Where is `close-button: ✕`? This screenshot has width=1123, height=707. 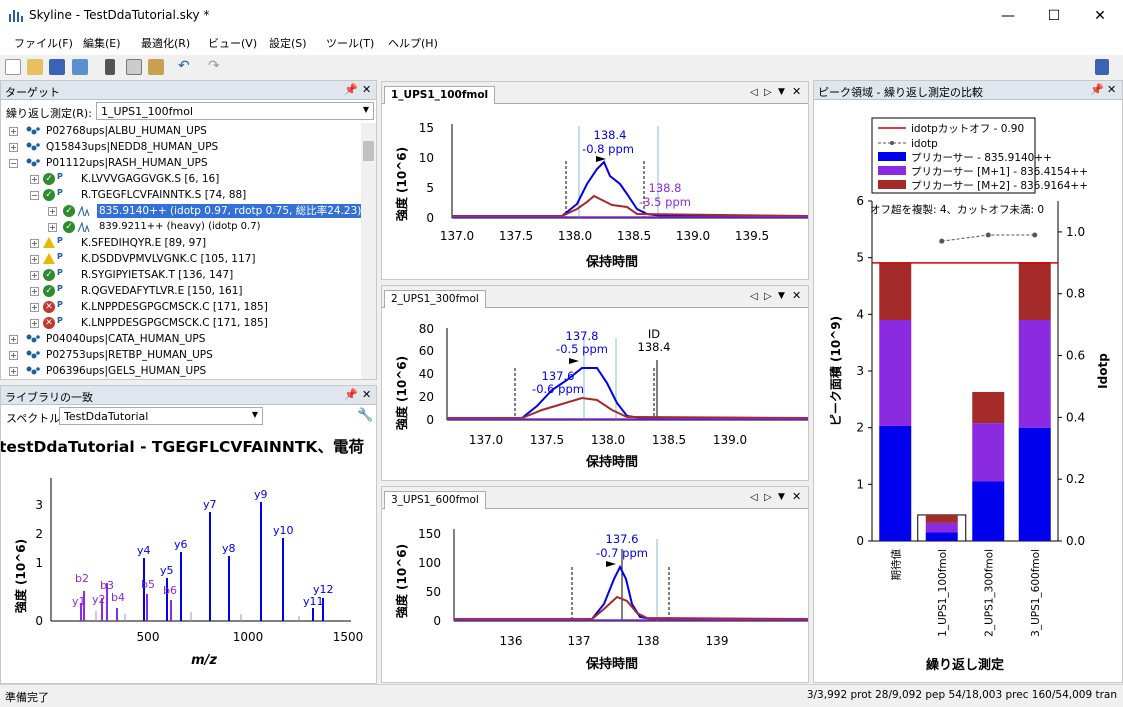
close-button: ✕ is located at coordinates (1100, 15).